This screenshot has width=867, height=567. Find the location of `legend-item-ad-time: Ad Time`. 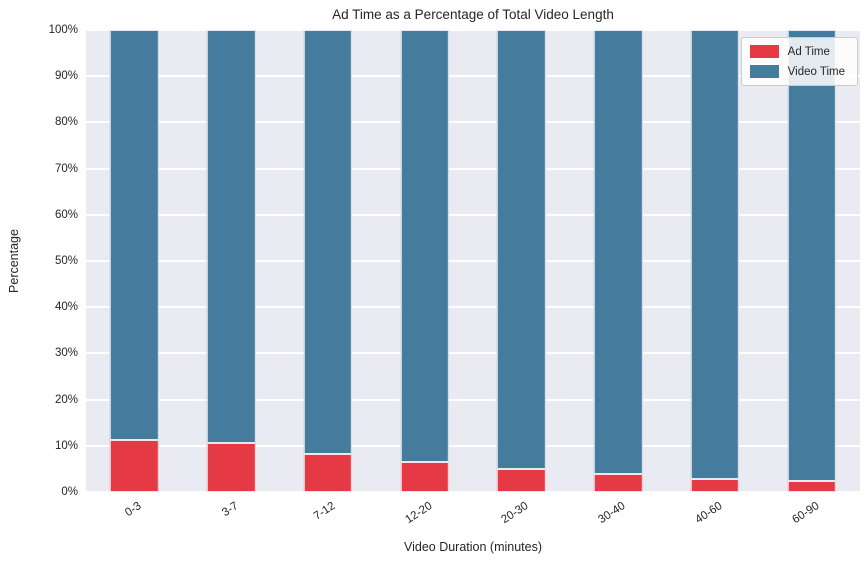

legend-item-ad-time: Ad Time is located at coordinates (797, 51).